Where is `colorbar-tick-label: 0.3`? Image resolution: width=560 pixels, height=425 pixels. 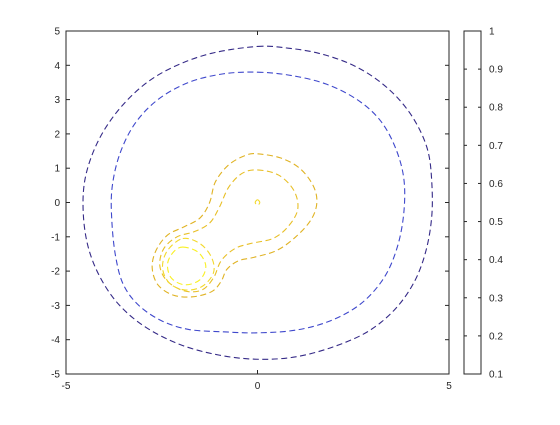
colorbar-tick-label: 0.3 is located at coordinates (496, 298).